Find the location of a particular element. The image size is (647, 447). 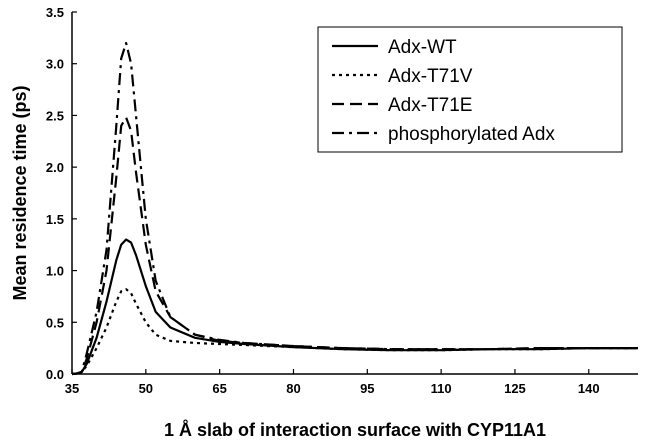

x-tick-label: 65 is located at coordinates (219, 388).